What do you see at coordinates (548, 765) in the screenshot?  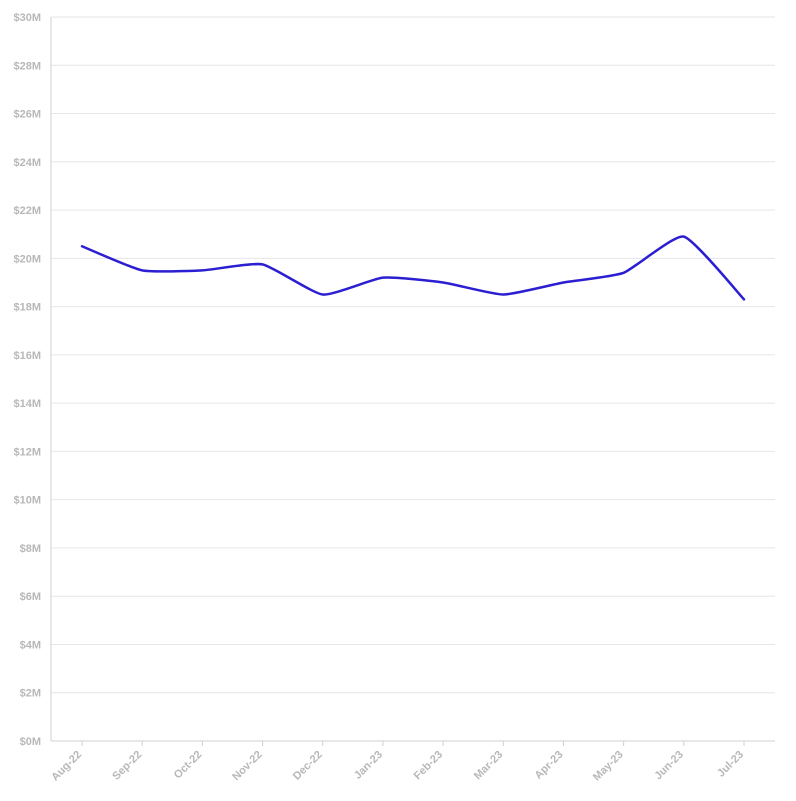 I see `x-tick-label: Apr-23` at bounding box center [548, 765].